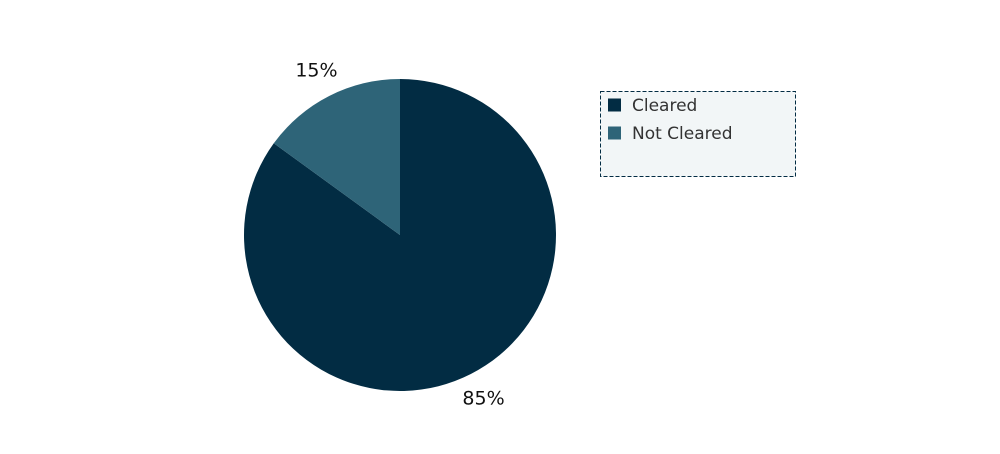 Image resolution: width=1000 pixels, height=454 pixels. Describe the element at coordinates (670, 120) in the screenshot. I see `legend: Cleared Not Cleared` at that location.